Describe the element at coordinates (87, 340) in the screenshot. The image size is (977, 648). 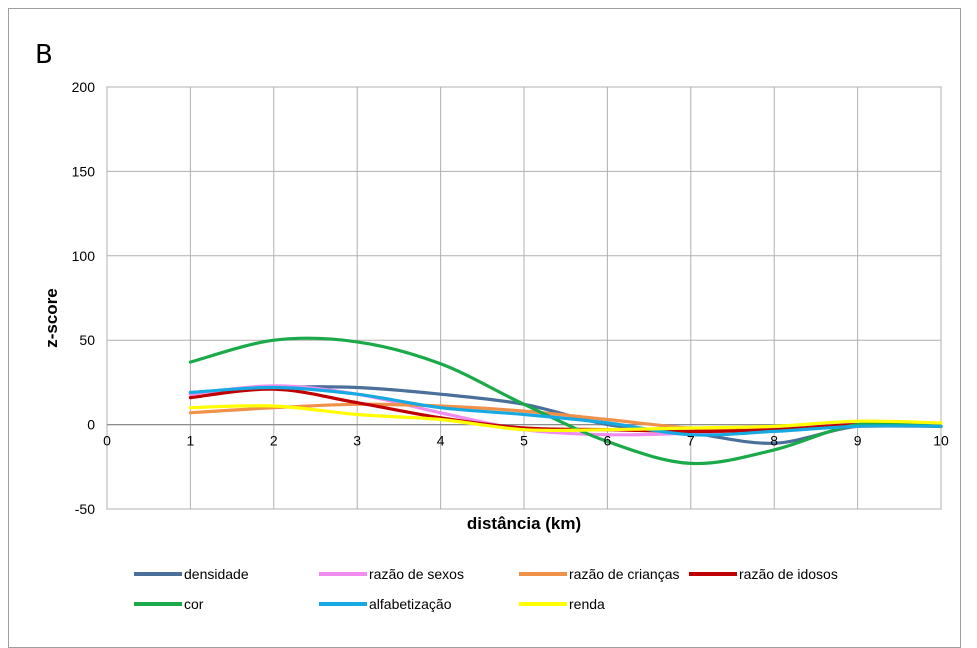
I see `y-tick-label: 50` at that location.